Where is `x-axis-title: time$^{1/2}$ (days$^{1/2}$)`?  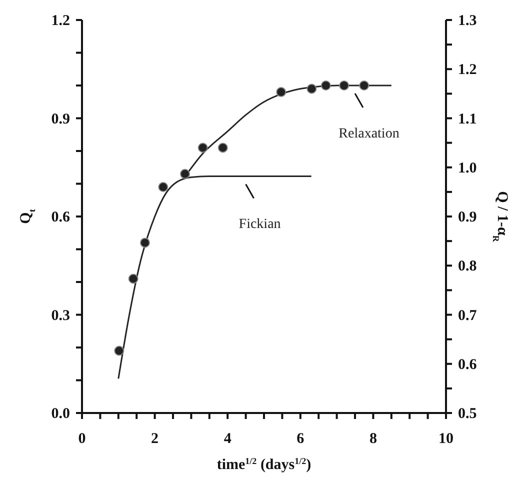 x-axis-title: time$^{1/2}$ (days$^{1/2}$) is located at coordinates (264, 464).